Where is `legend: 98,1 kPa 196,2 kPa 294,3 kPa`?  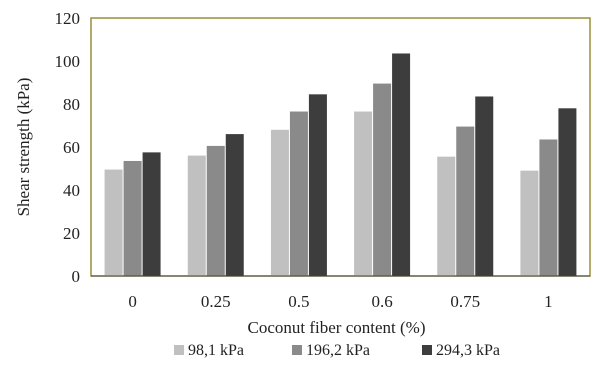 legend: 98,1 kPa 196,2 kPa 294,3 kPa is located at coordinates (337, 350).